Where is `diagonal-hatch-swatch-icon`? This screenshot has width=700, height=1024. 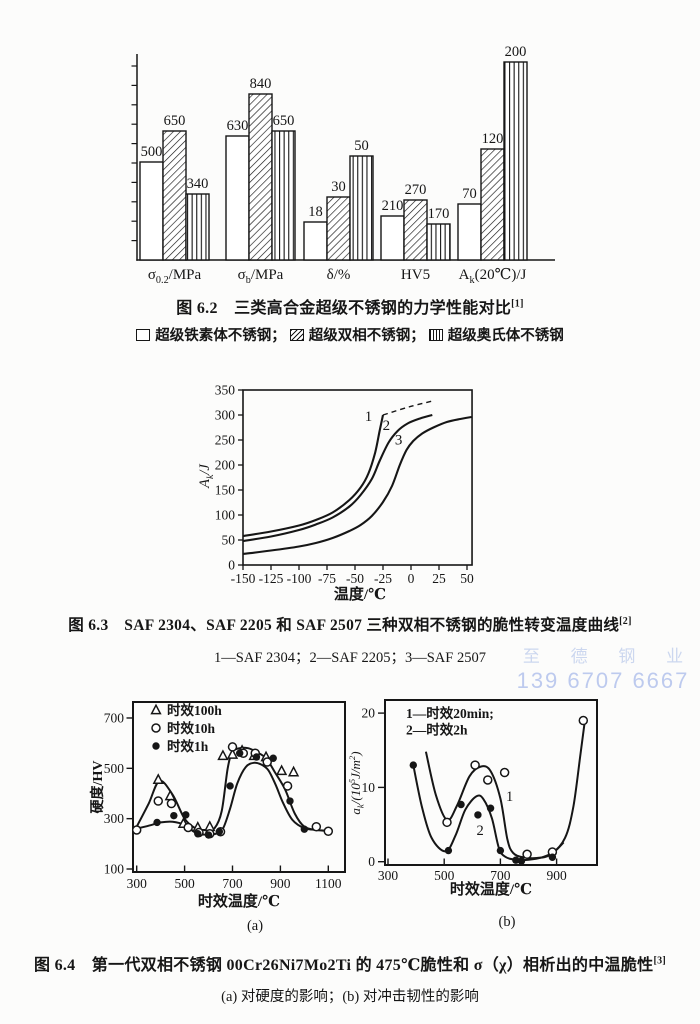
diagonal-hatch-swatch-icon is located at coordinates (296, 334).